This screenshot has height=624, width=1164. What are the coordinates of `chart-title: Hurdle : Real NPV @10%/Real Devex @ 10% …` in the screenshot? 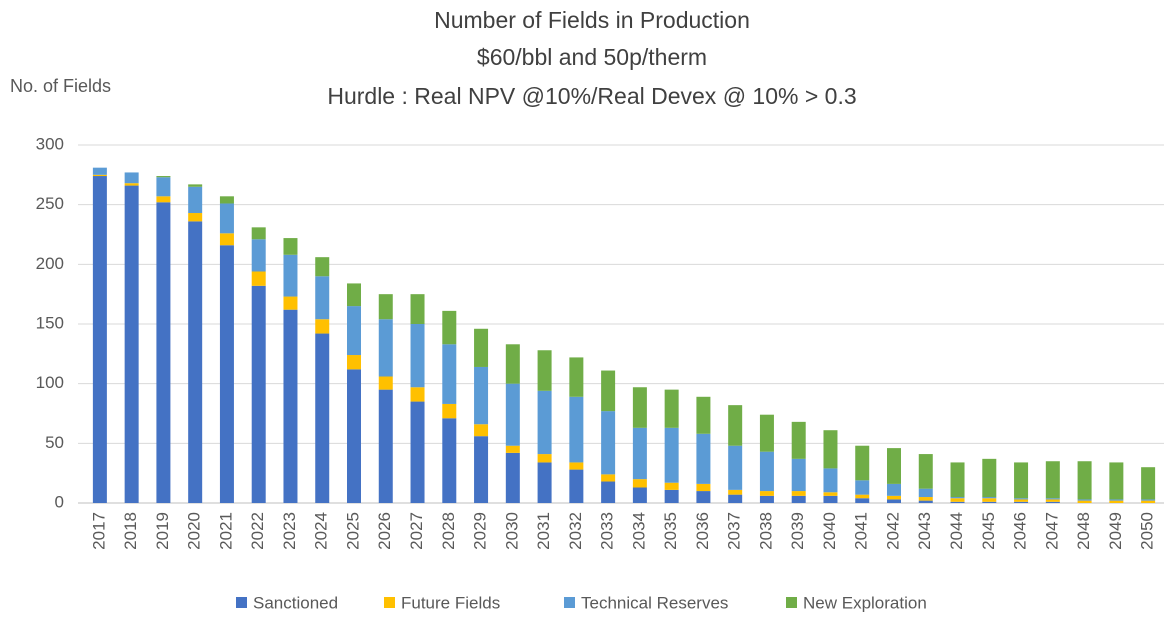 It's located at (591, 96).